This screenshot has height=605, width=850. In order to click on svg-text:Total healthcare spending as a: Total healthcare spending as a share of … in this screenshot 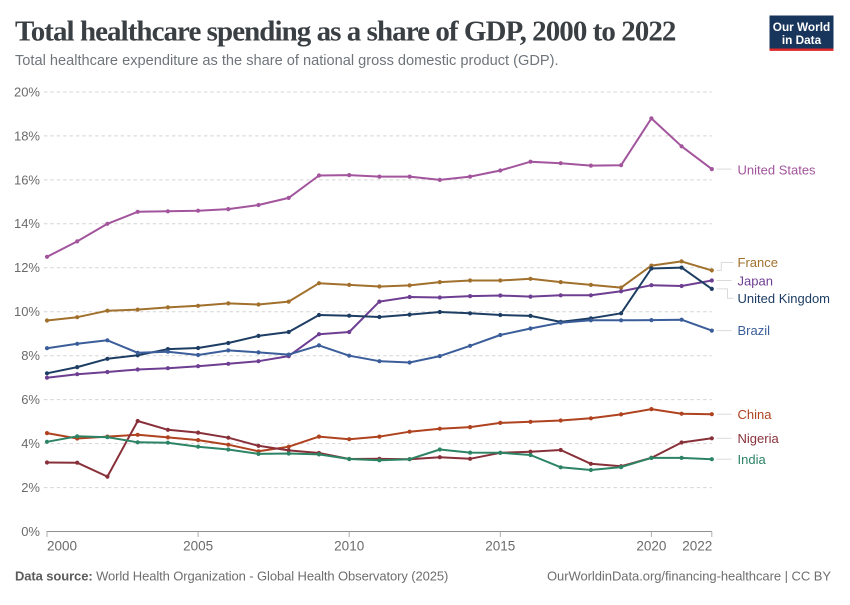, I will do `click(345, 32)`.